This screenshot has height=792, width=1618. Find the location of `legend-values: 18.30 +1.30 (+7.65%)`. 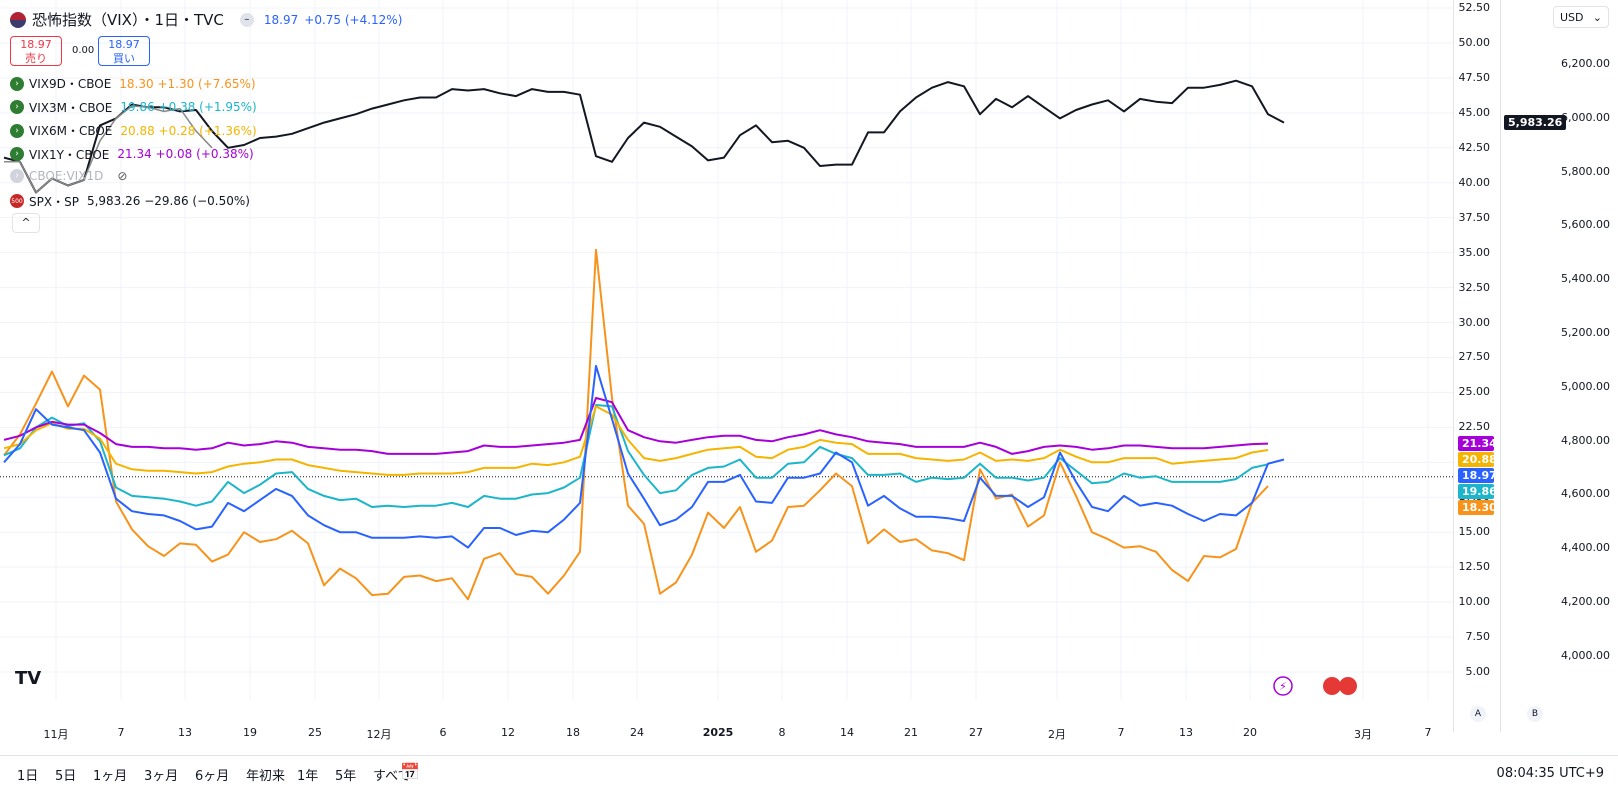

legend-values: 18.30 +1.30 (+7.65%) is located at coordinates (187, 83).